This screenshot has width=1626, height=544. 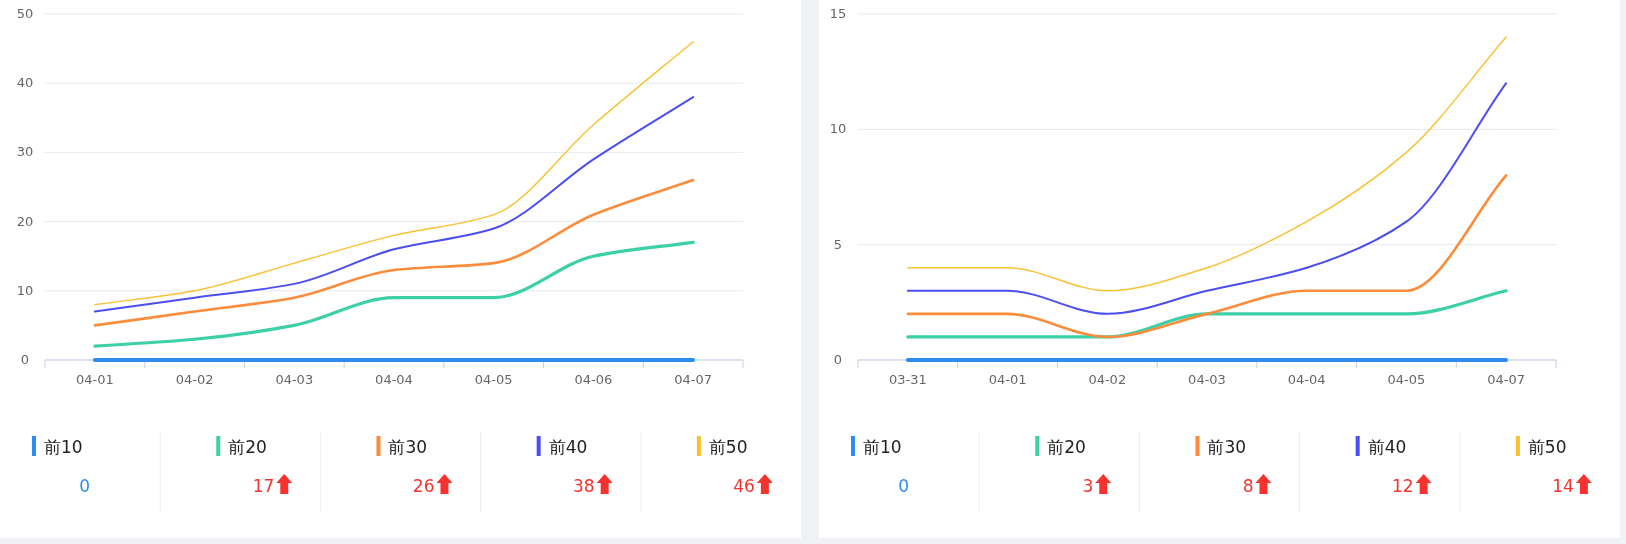 What do you see at coordinates (25, 152) in the screenshot?
I see `y-tick-label: 30` at bounding box center [25, 152].